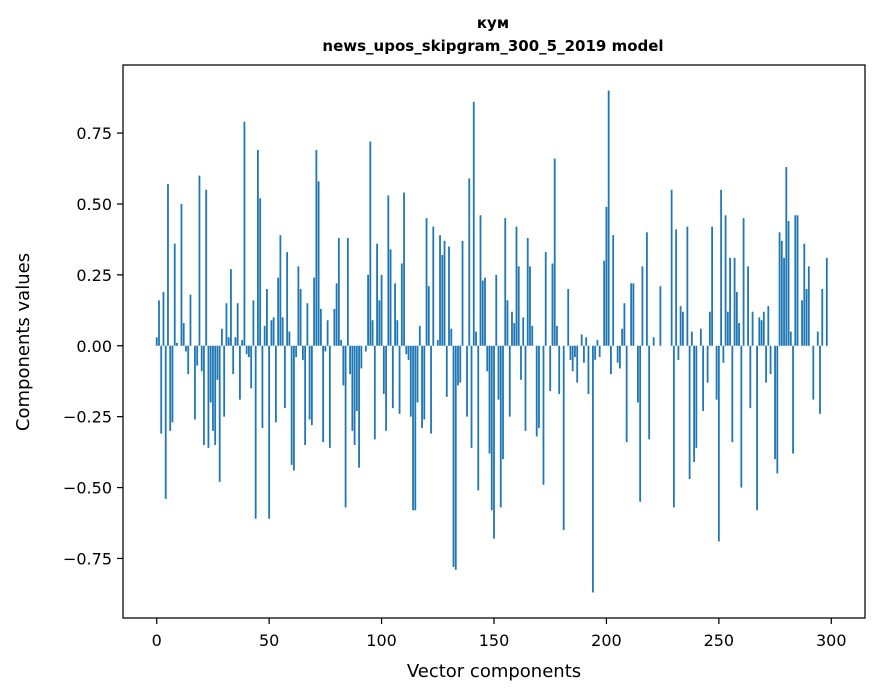 Image resolution: width=880 pixels, height=696 pixels. Describe the element at coordinates (157, 640) in the screenshot. I see `x-tick-label: 0` at that location.